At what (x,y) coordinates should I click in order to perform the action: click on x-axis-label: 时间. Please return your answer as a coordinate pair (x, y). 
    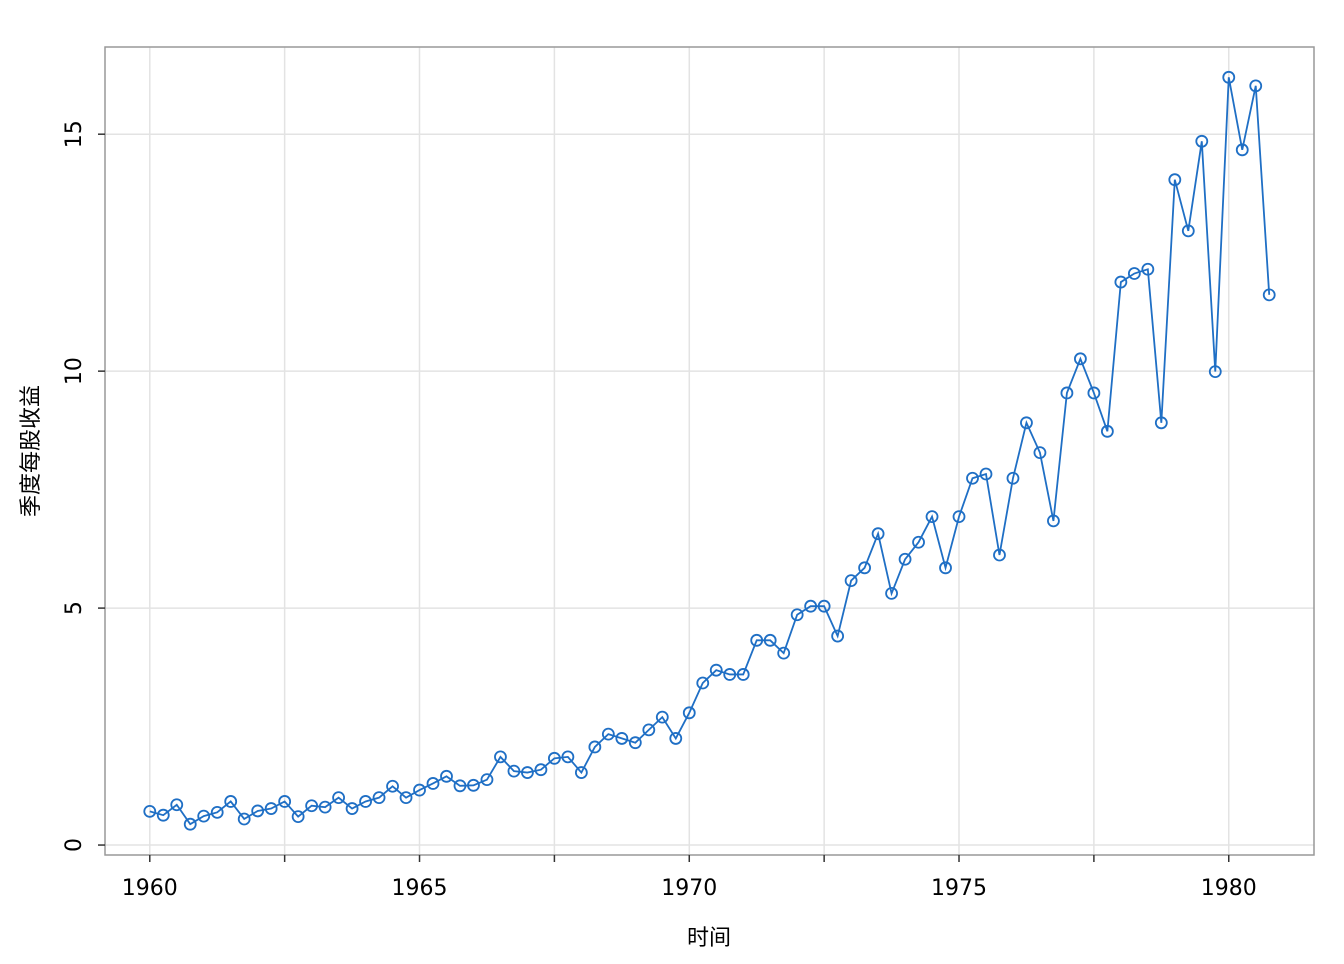
    Looking at the image, I should click on (709, 938).